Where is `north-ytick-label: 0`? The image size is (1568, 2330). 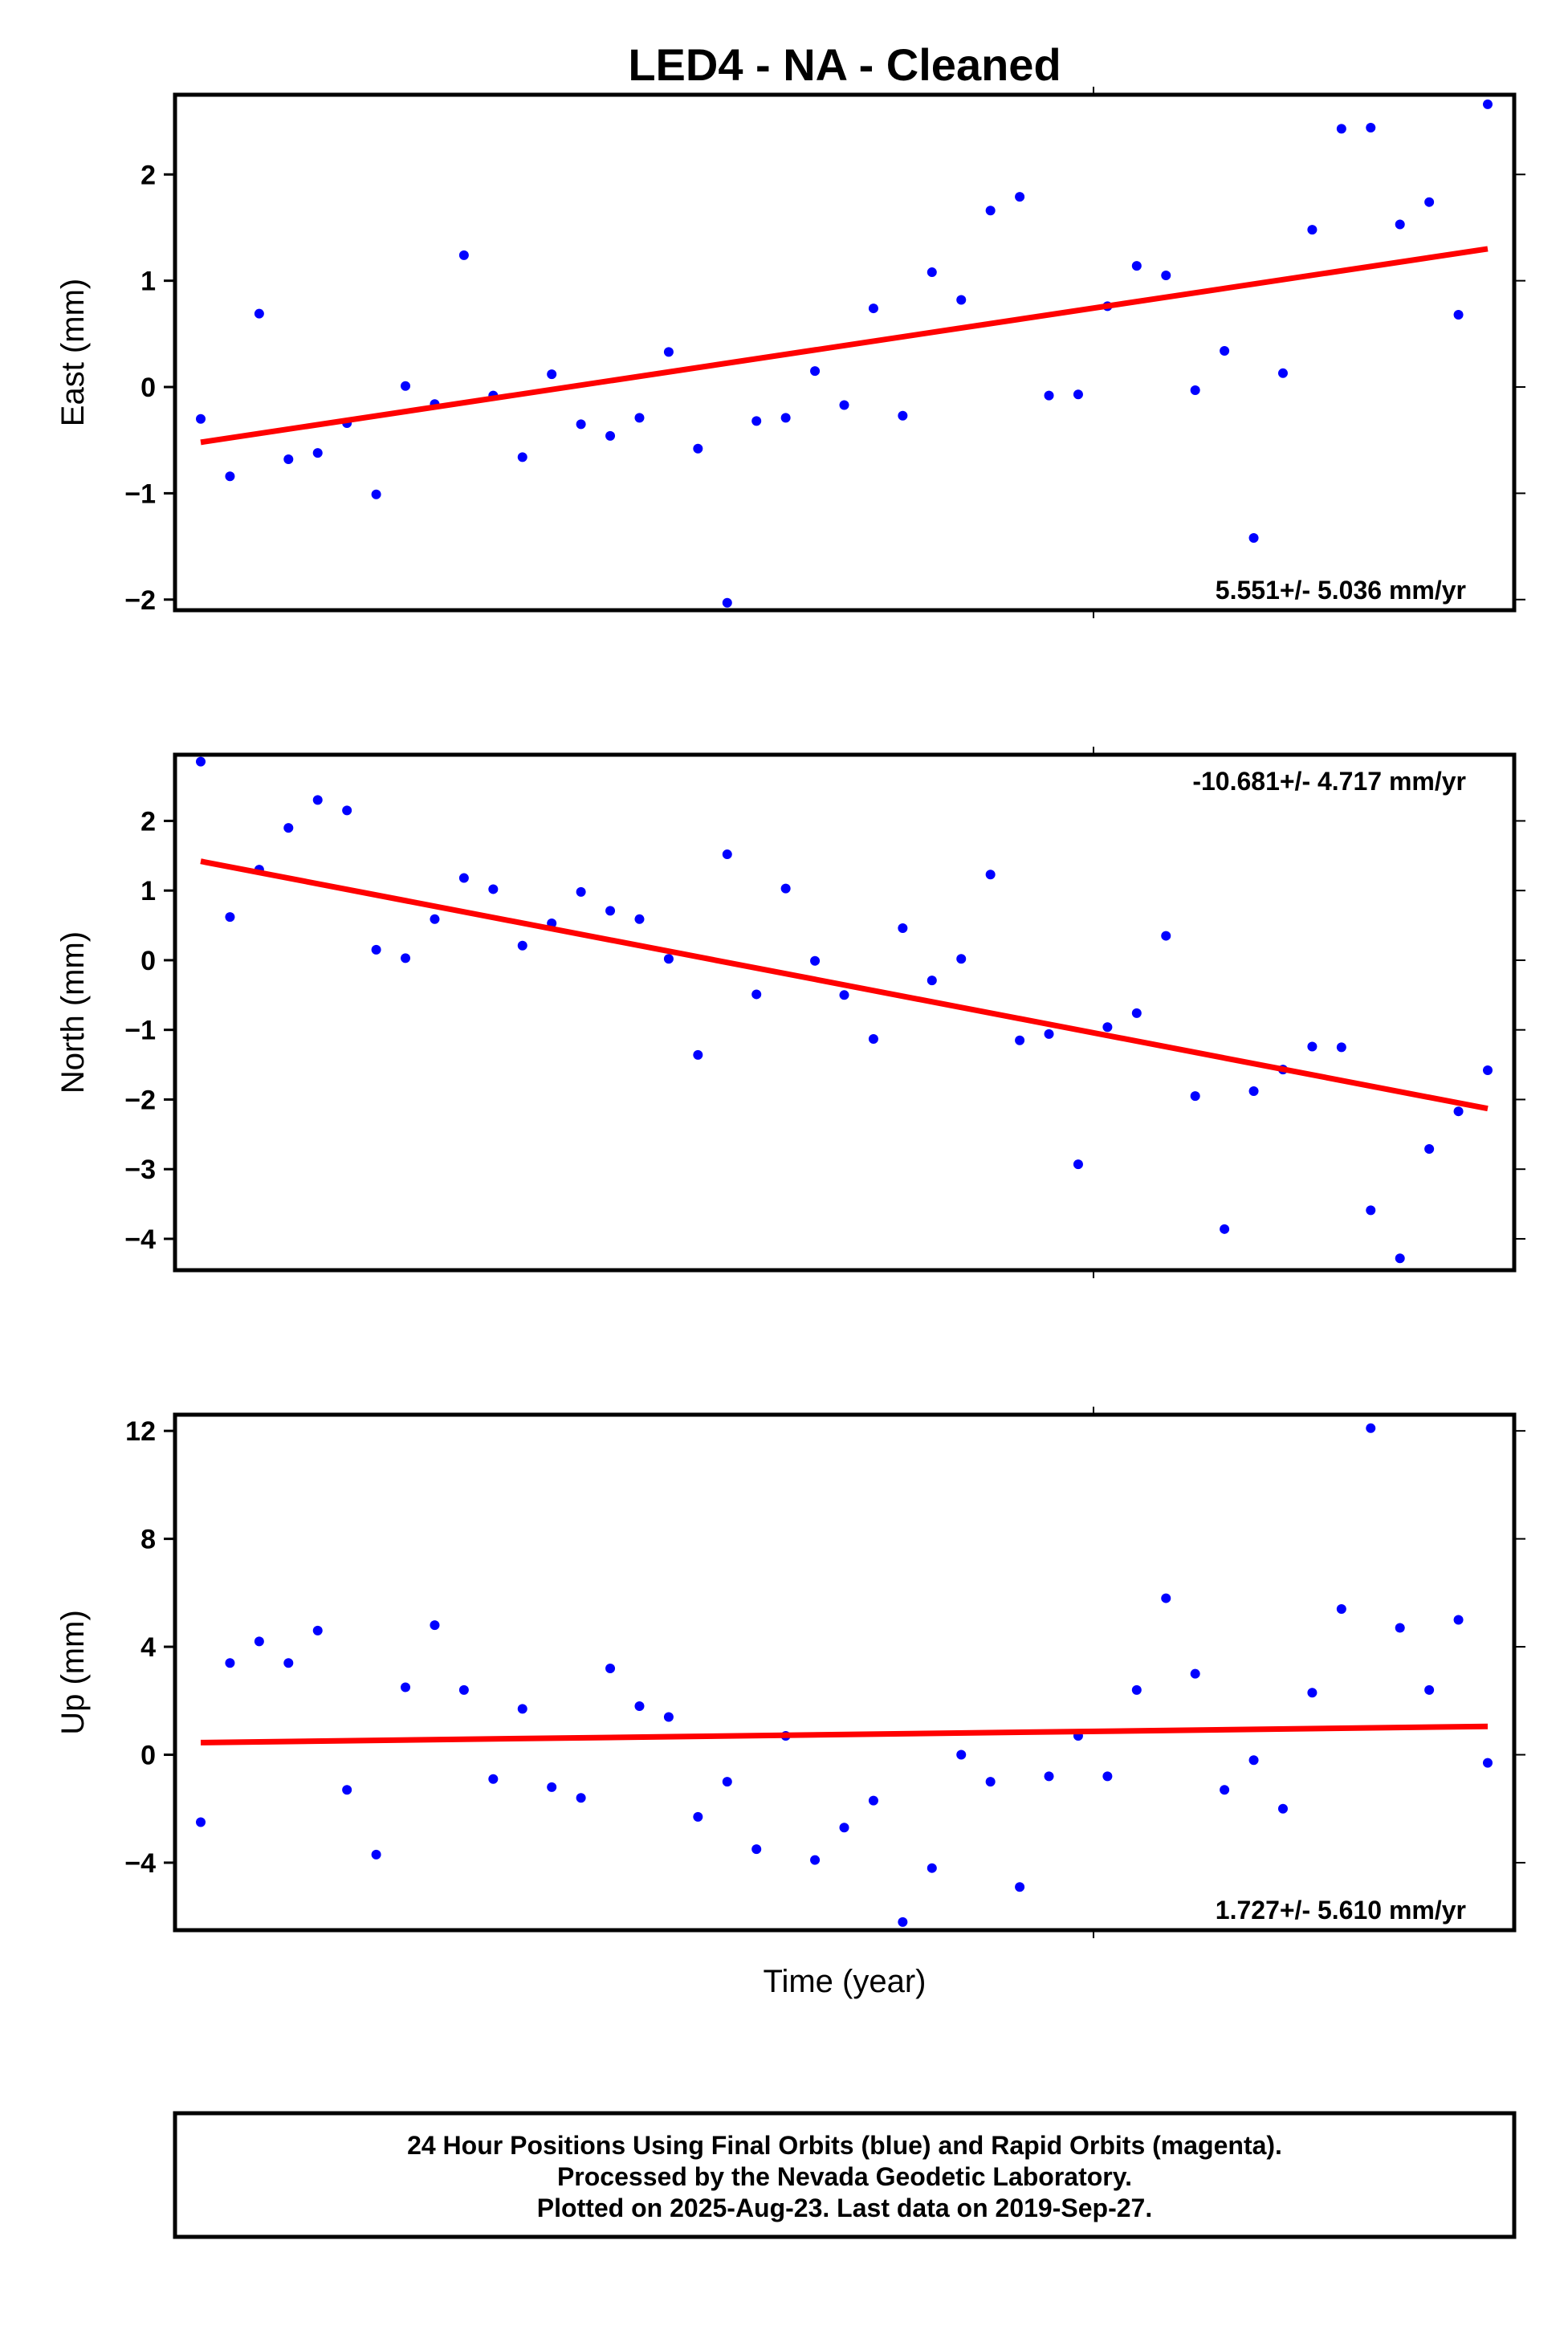 north-ytick-label: 0 is located at coordinates (148, 961).